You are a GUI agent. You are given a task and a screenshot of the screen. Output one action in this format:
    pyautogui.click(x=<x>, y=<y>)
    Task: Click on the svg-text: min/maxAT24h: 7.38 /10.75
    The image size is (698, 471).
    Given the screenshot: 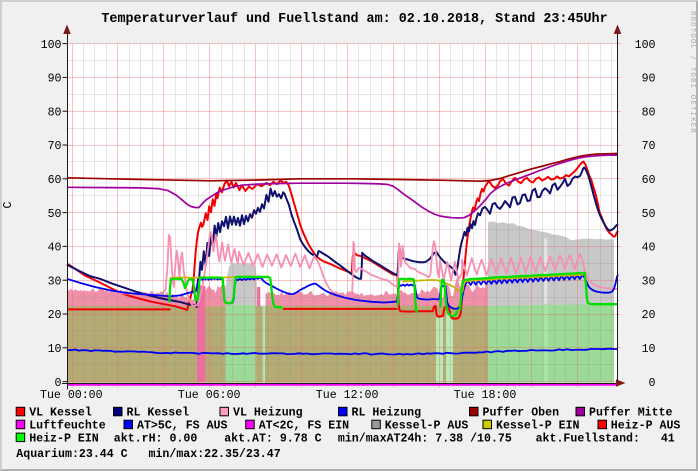 What is the action you would take?
    pyautogui.click(x=425, y=438)
    